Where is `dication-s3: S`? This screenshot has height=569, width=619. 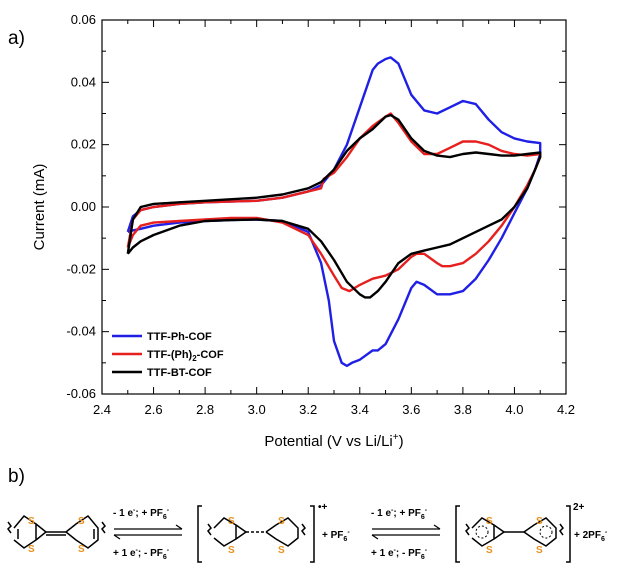 dication-s3: S is located at coordinates (539, 521).